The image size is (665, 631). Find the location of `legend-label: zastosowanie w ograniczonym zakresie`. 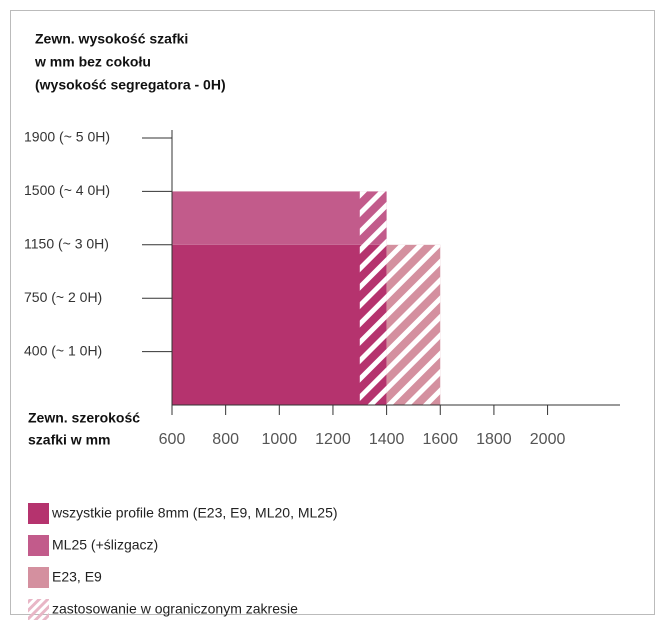

legend-label: zastosowanie w ograniczonym zakresie is located at coordinates (175, 609).